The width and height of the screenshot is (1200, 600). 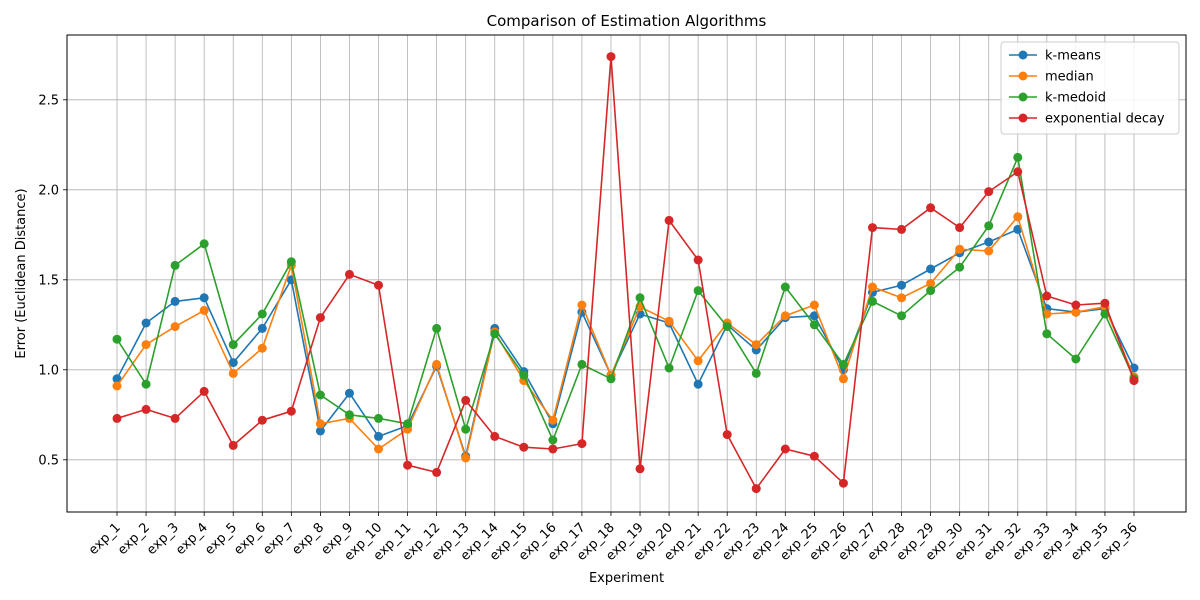 What do you see at coordinates (1075, 98) in the screenshot?
I see `legend-label-k-medoid: k-medoid` at bounding box center [1075, 98].